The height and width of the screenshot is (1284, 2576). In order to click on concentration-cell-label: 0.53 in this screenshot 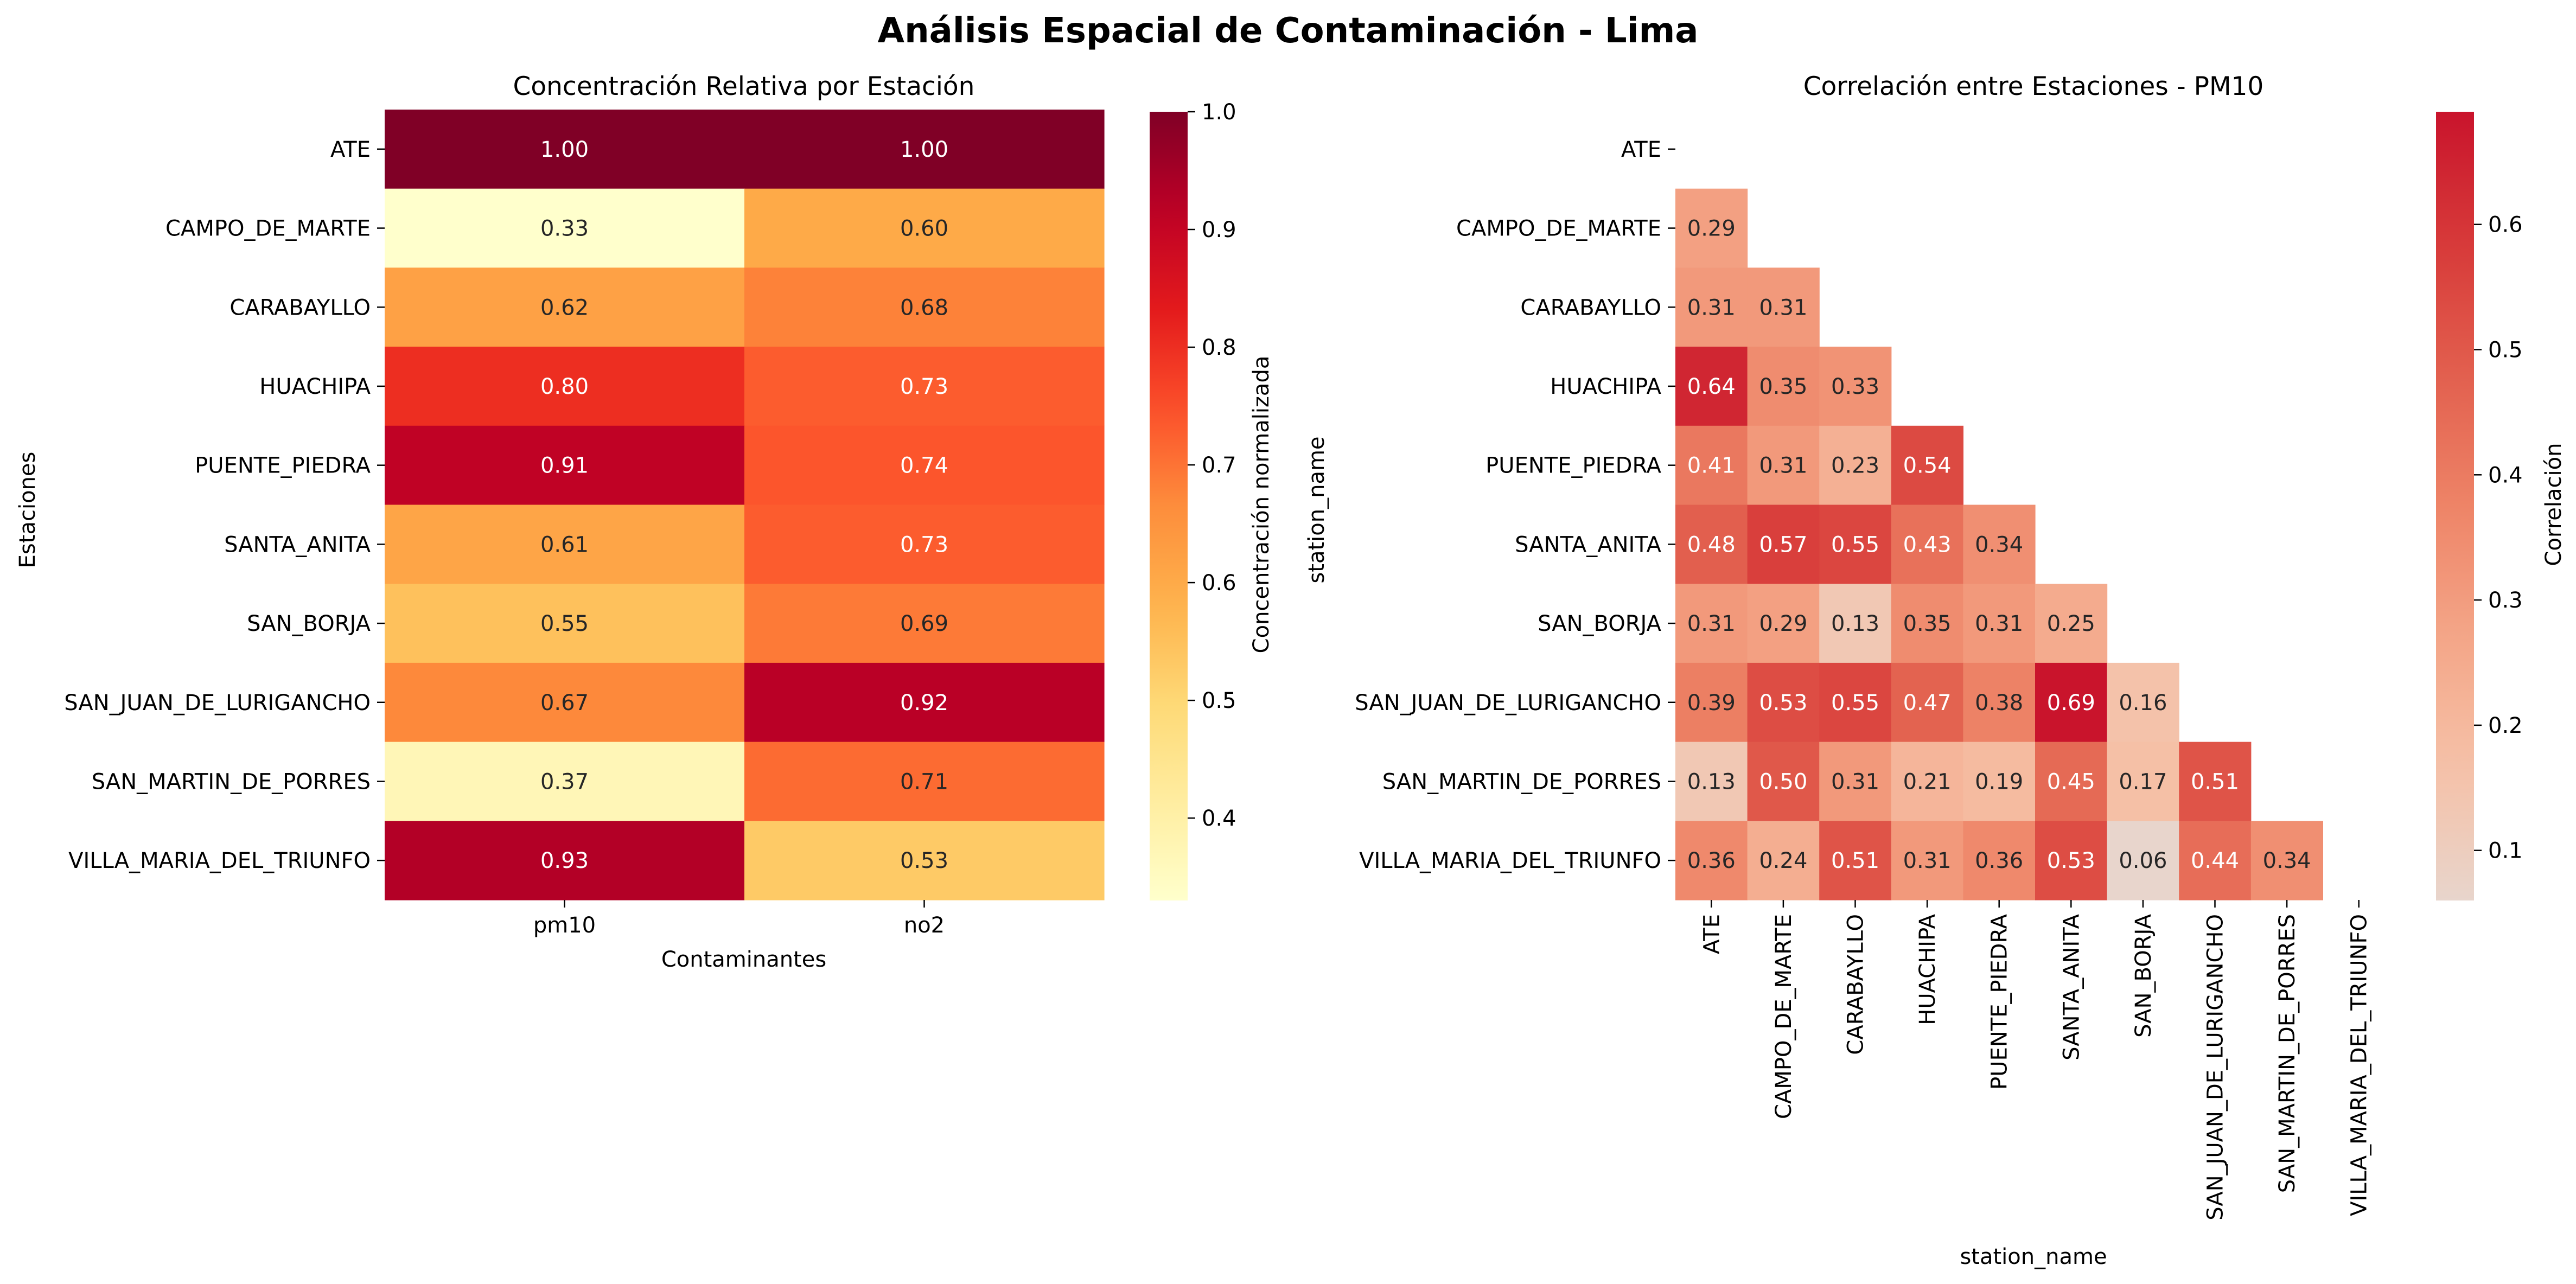, I will do `click(924, 861)`.